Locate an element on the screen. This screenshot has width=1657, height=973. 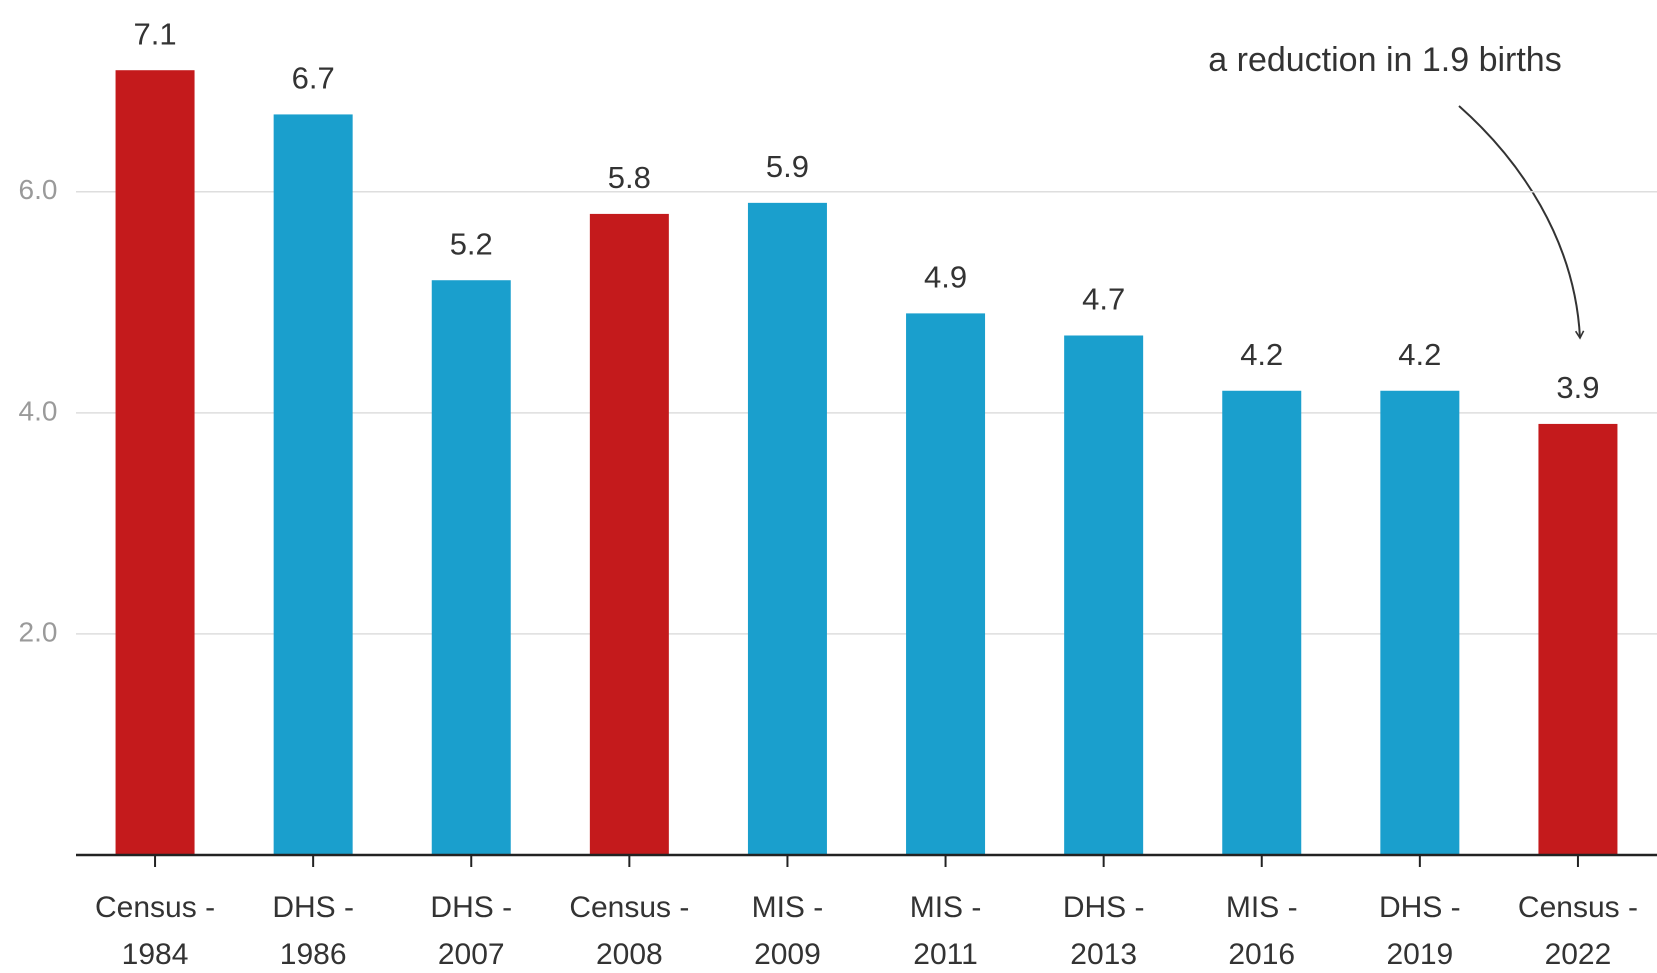
annotation: a reduction in 1.9 births is located at coordinates (1384, 60).